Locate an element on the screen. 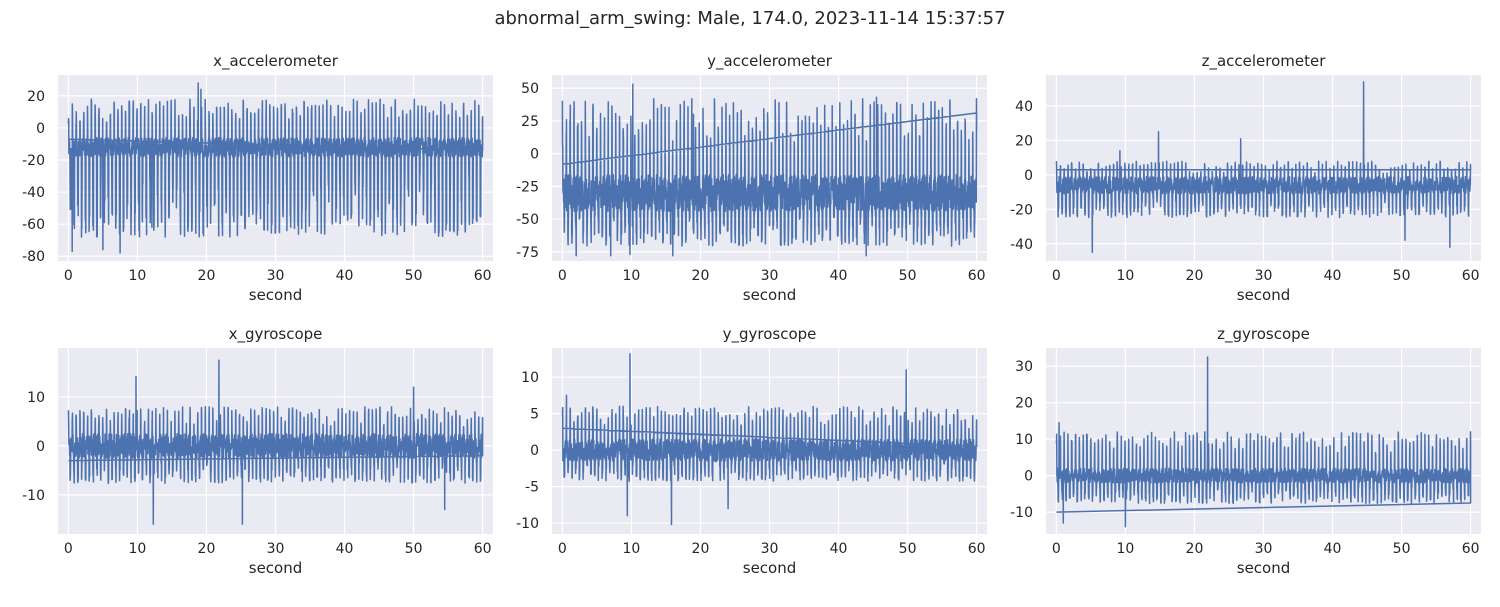 This screenshot has height=607, width=1500. chart-title: x_gyroscope is located at coordinates (276, 334).